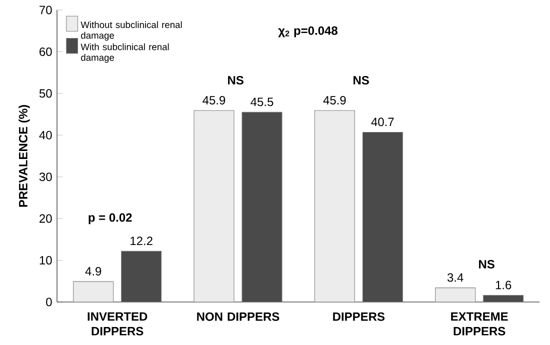 The height and width of the screenshot is (345, 550). Describe the element at coordinates (131, 31) in the screenshot. I see `legend-label: Without subclinical renal damage` at that location.